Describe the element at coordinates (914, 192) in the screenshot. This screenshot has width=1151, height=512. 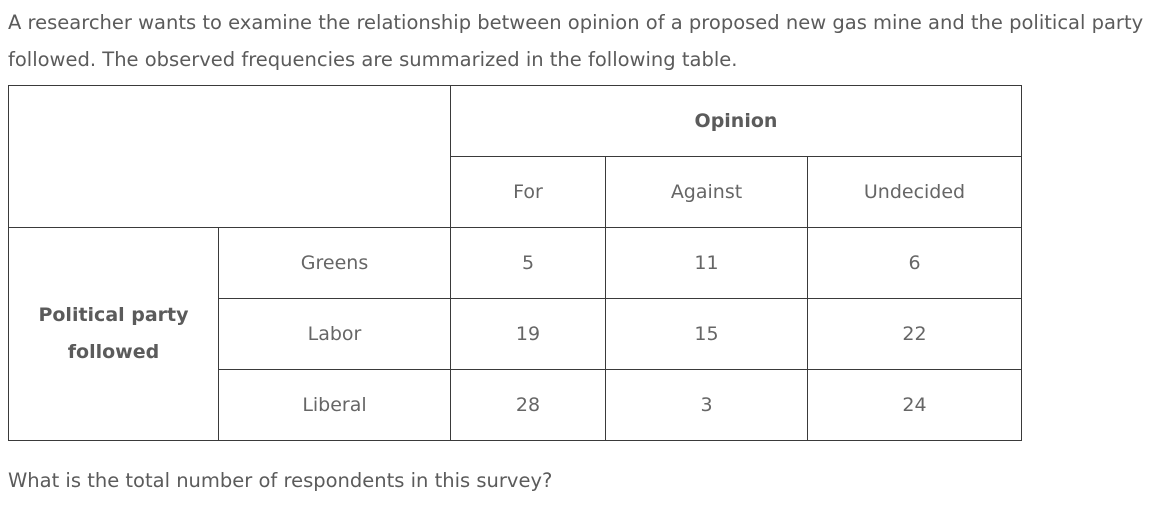
I see `column-header-undecided: Undecided` at that location.